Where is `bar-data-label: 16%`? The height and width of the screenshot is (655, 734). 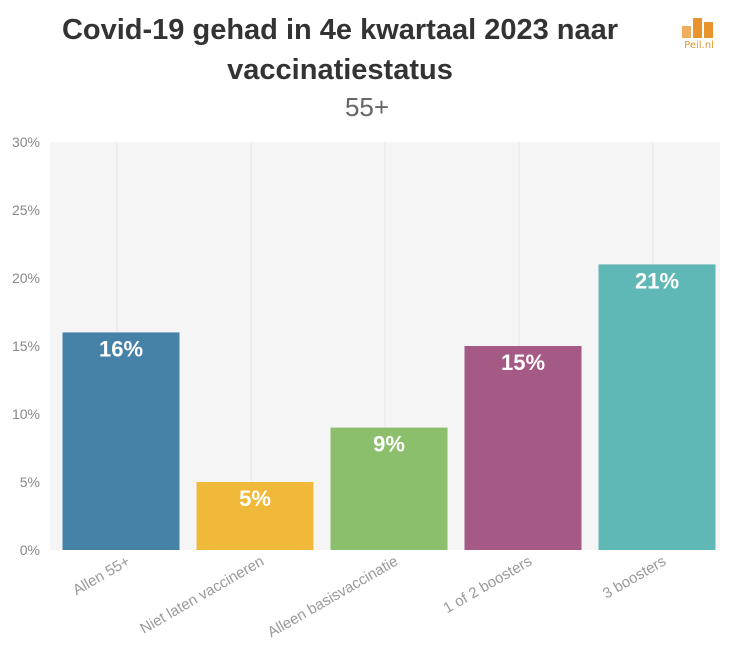
bar-data-label: 16% is located at coordinates (121, 348).